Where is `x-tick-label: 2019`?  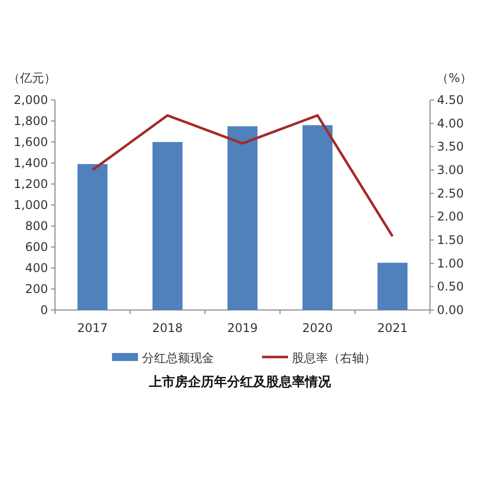
x-tick-label: 2019 is located at coordinates (242, 328).